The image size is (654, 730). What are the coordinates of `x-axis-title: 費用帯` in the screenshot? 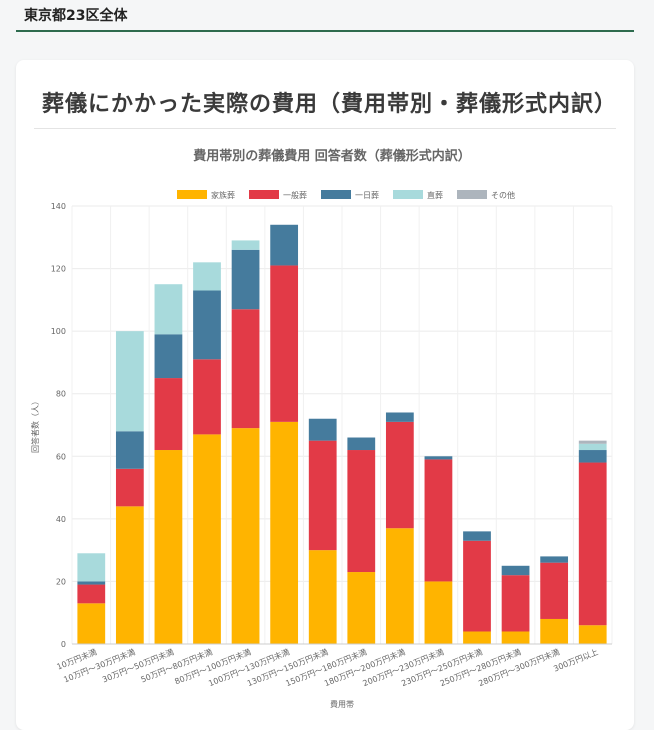 It's located at (342, 704).